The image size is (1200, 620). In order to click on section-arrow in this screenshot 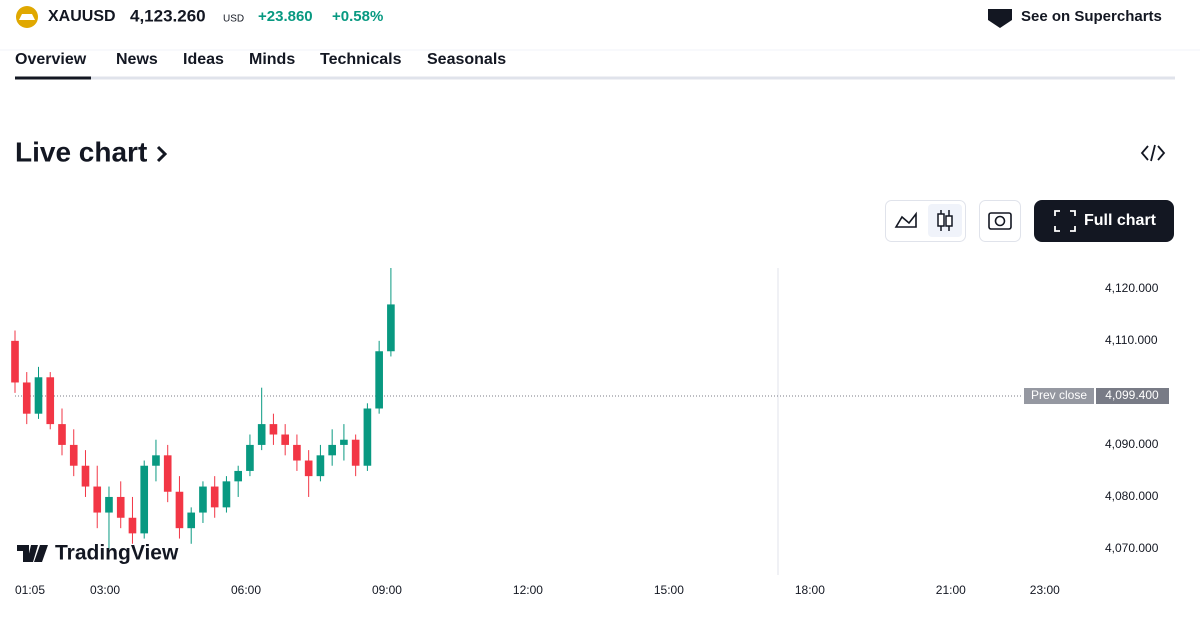, I will do `click(162, 154)`.